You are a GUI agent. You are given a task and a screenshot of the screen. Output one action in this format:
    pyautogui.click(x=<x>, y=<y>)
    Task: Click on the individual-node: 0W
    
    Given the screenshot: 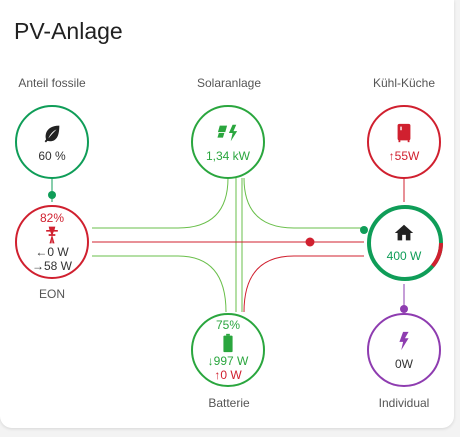 What is the action you would take?
    pyautogui.click(x=404, y=350)
    